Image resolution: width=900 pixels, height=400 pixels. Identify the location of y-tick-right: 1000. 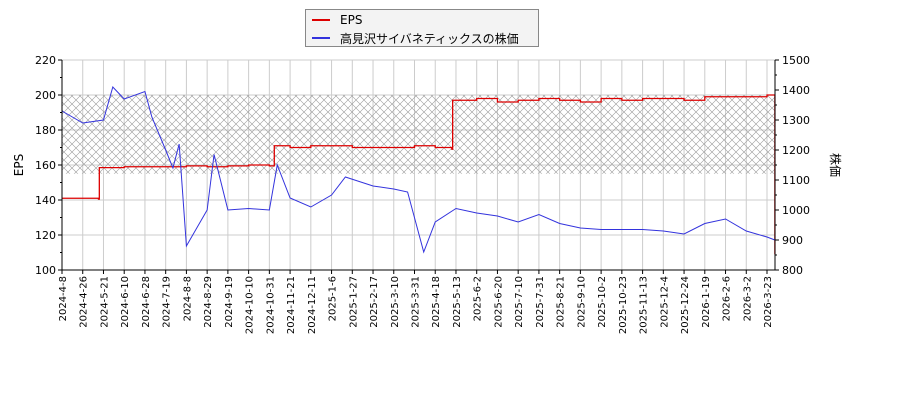
(796, 210).